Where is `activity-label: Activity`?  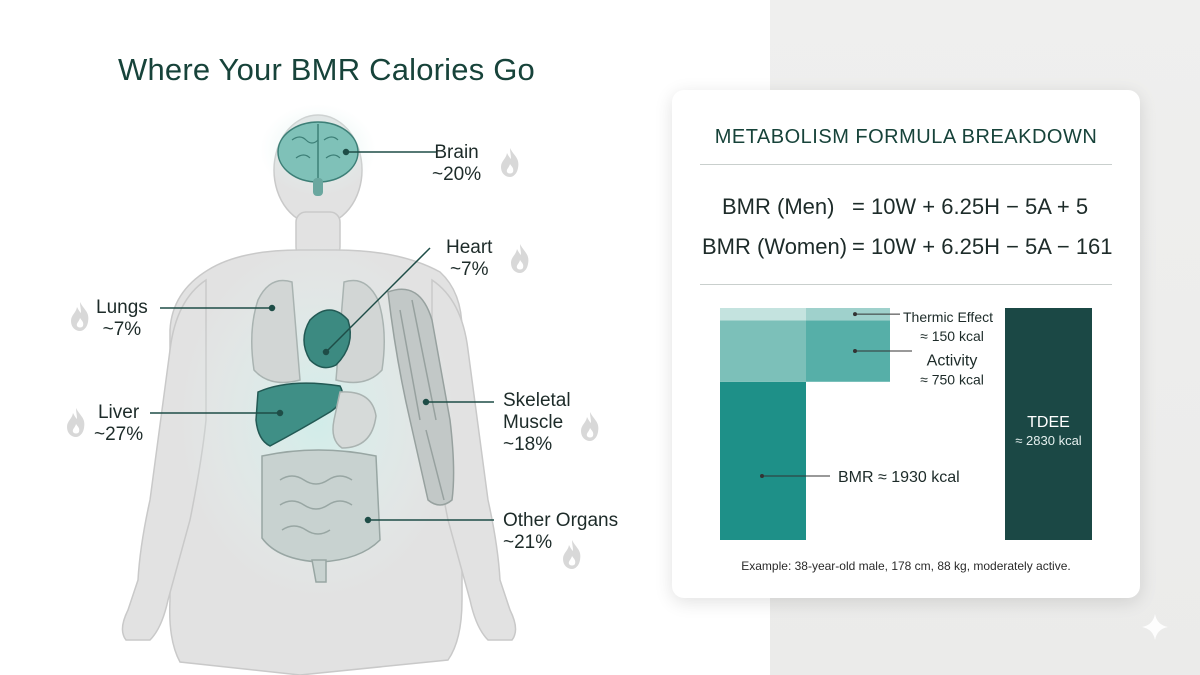
activity-label: Activity is located at coordinates (952, 360).